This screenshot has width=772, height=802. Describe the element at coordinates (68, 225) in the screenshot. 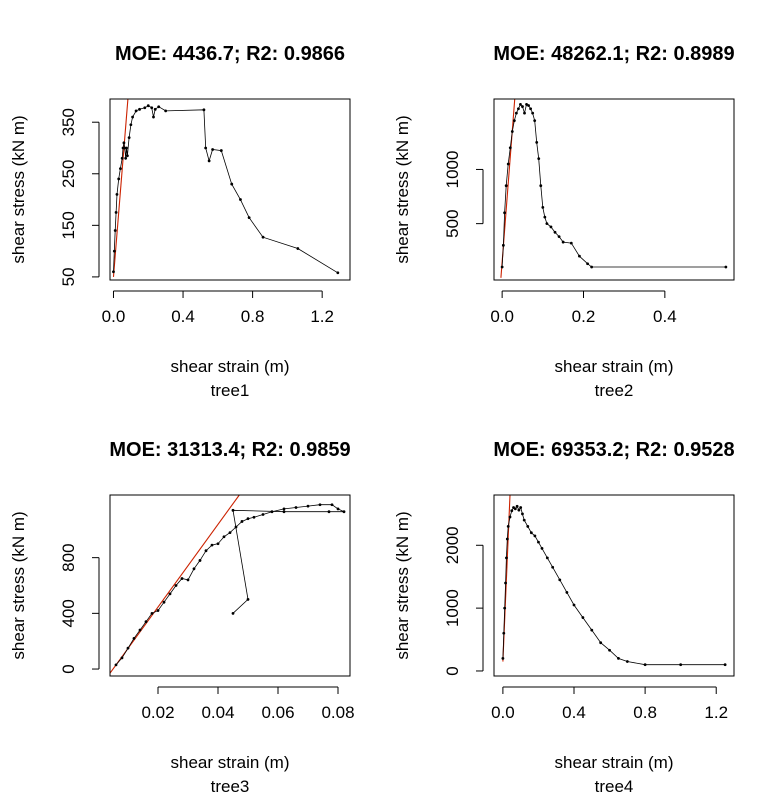

I see `y-tick-label: 150` at that location.